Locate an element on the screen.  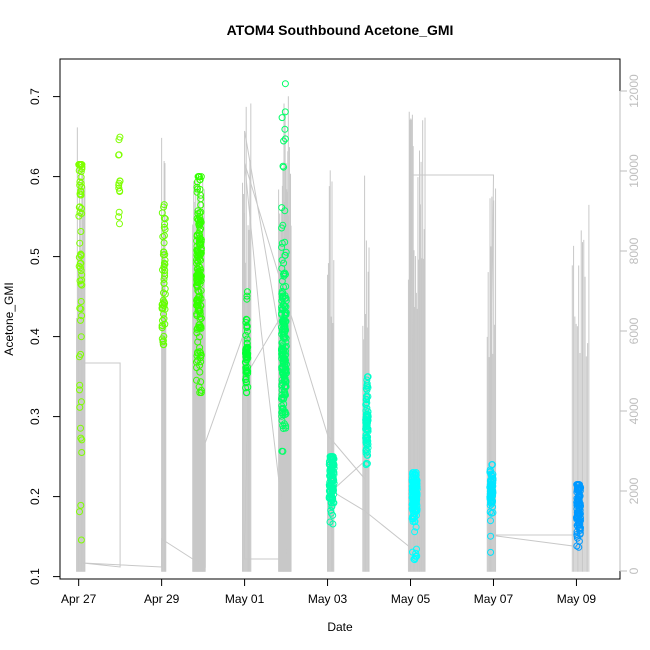
x-tick-label: May 05 is located at coordinates (411, 599).